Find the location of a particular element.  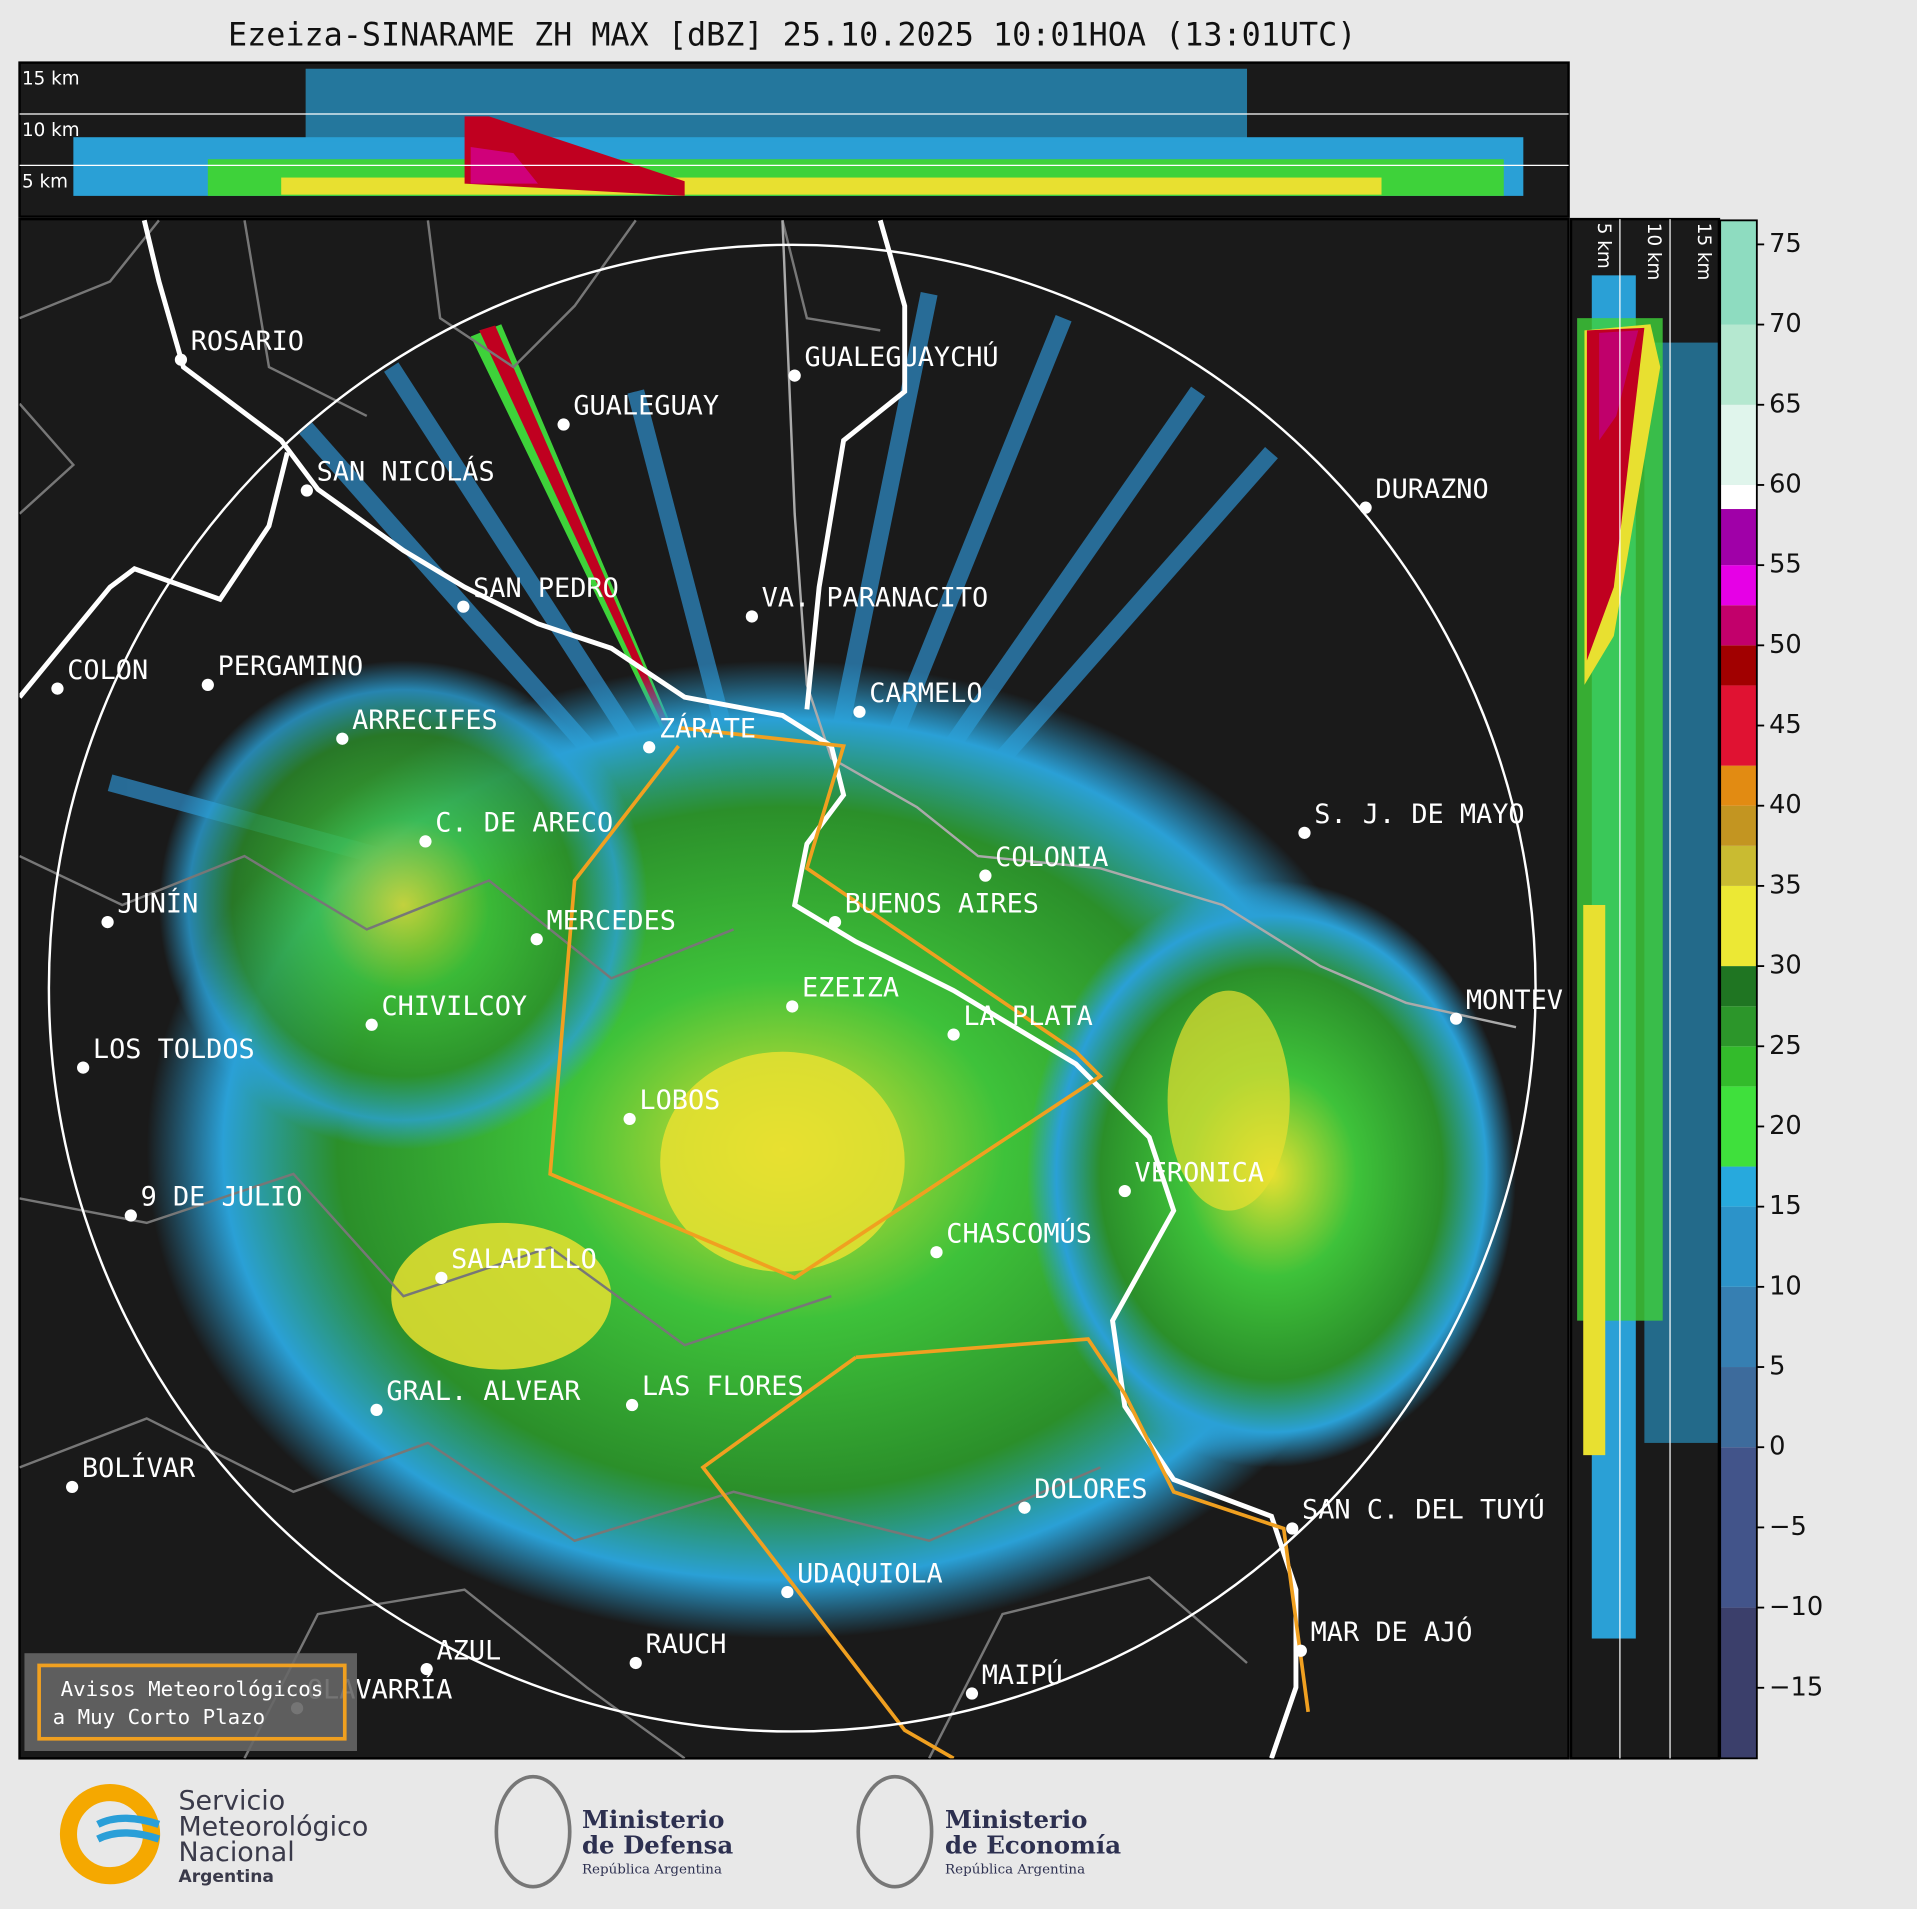

city-label: AZUL is located at coordinates (468, 1650).